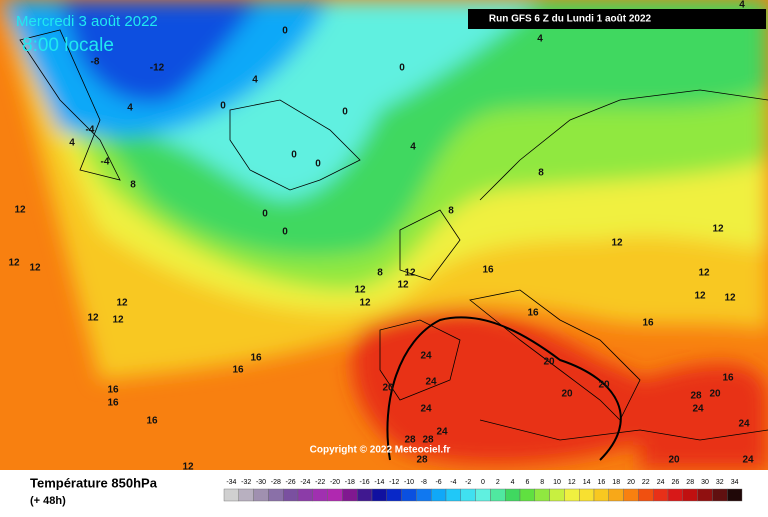  Describe the element at coordinates (350, 482) in the screenshot. I see `colorbar-label: -18` at that location.